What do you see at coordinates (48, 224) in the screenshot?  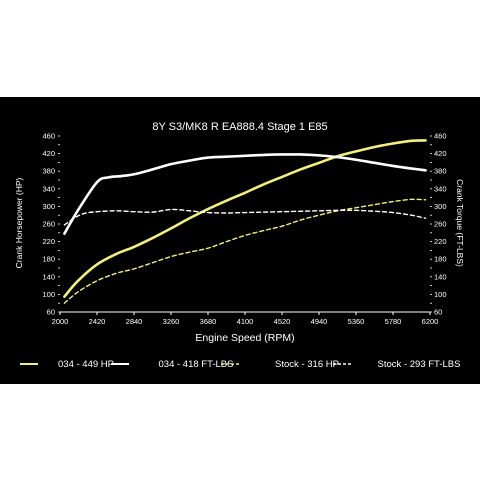 I see `y-left-tick-label: 260` at bounding box center [48, 224].